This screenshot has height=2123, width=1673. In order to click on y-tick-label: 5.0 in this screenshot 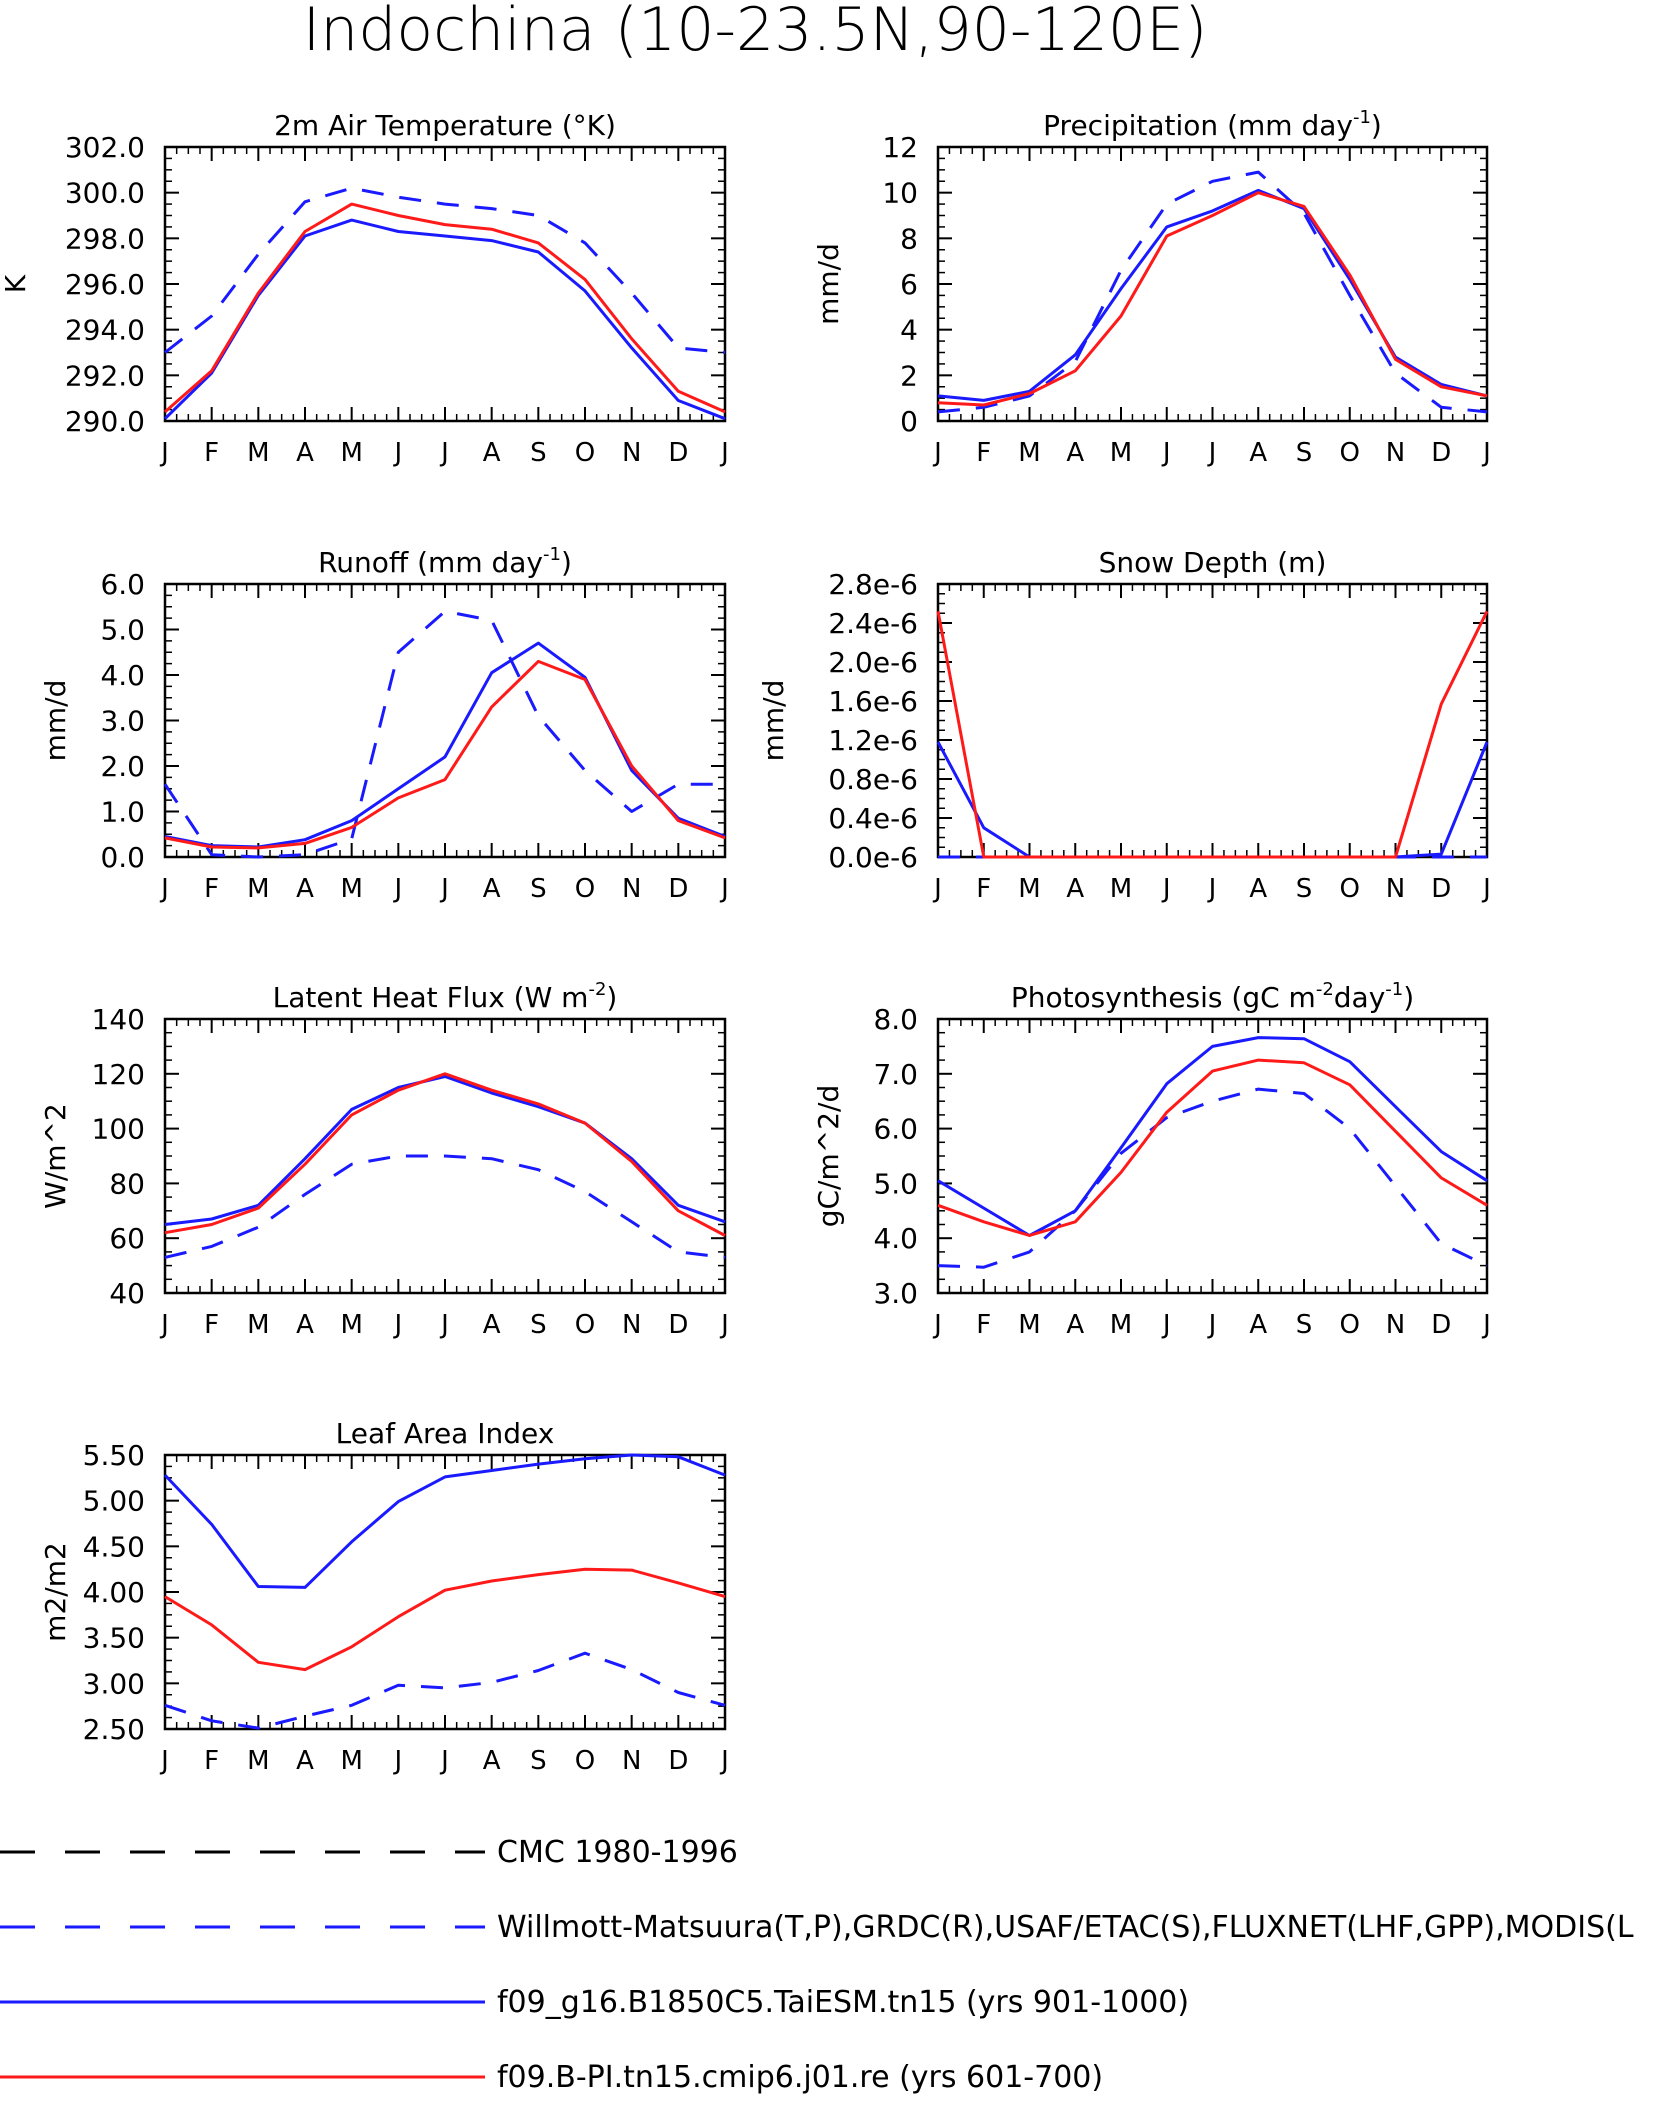, I will do `click(895, 1183)`.